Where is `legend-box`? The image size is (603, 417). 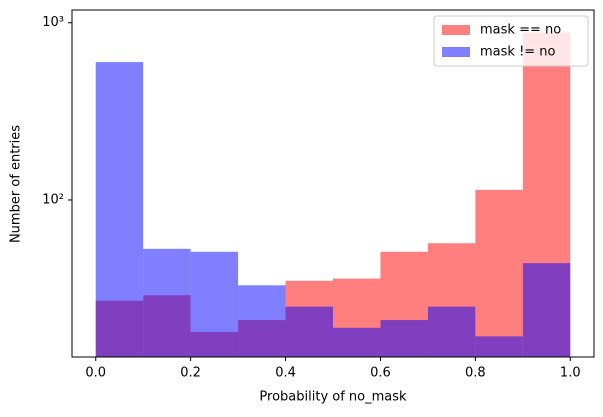 legend-box is located at coordinates (511, 41).